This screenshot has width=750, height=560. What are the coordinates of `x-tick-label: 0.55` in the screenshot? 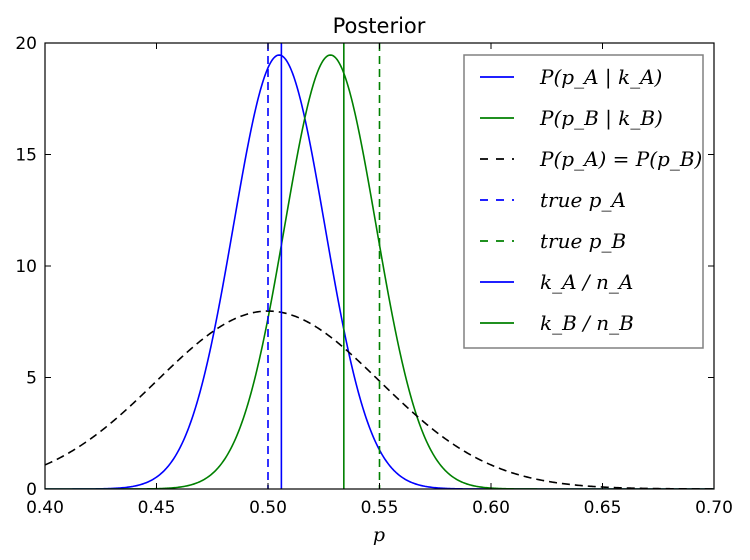 It's located at (380, 508).